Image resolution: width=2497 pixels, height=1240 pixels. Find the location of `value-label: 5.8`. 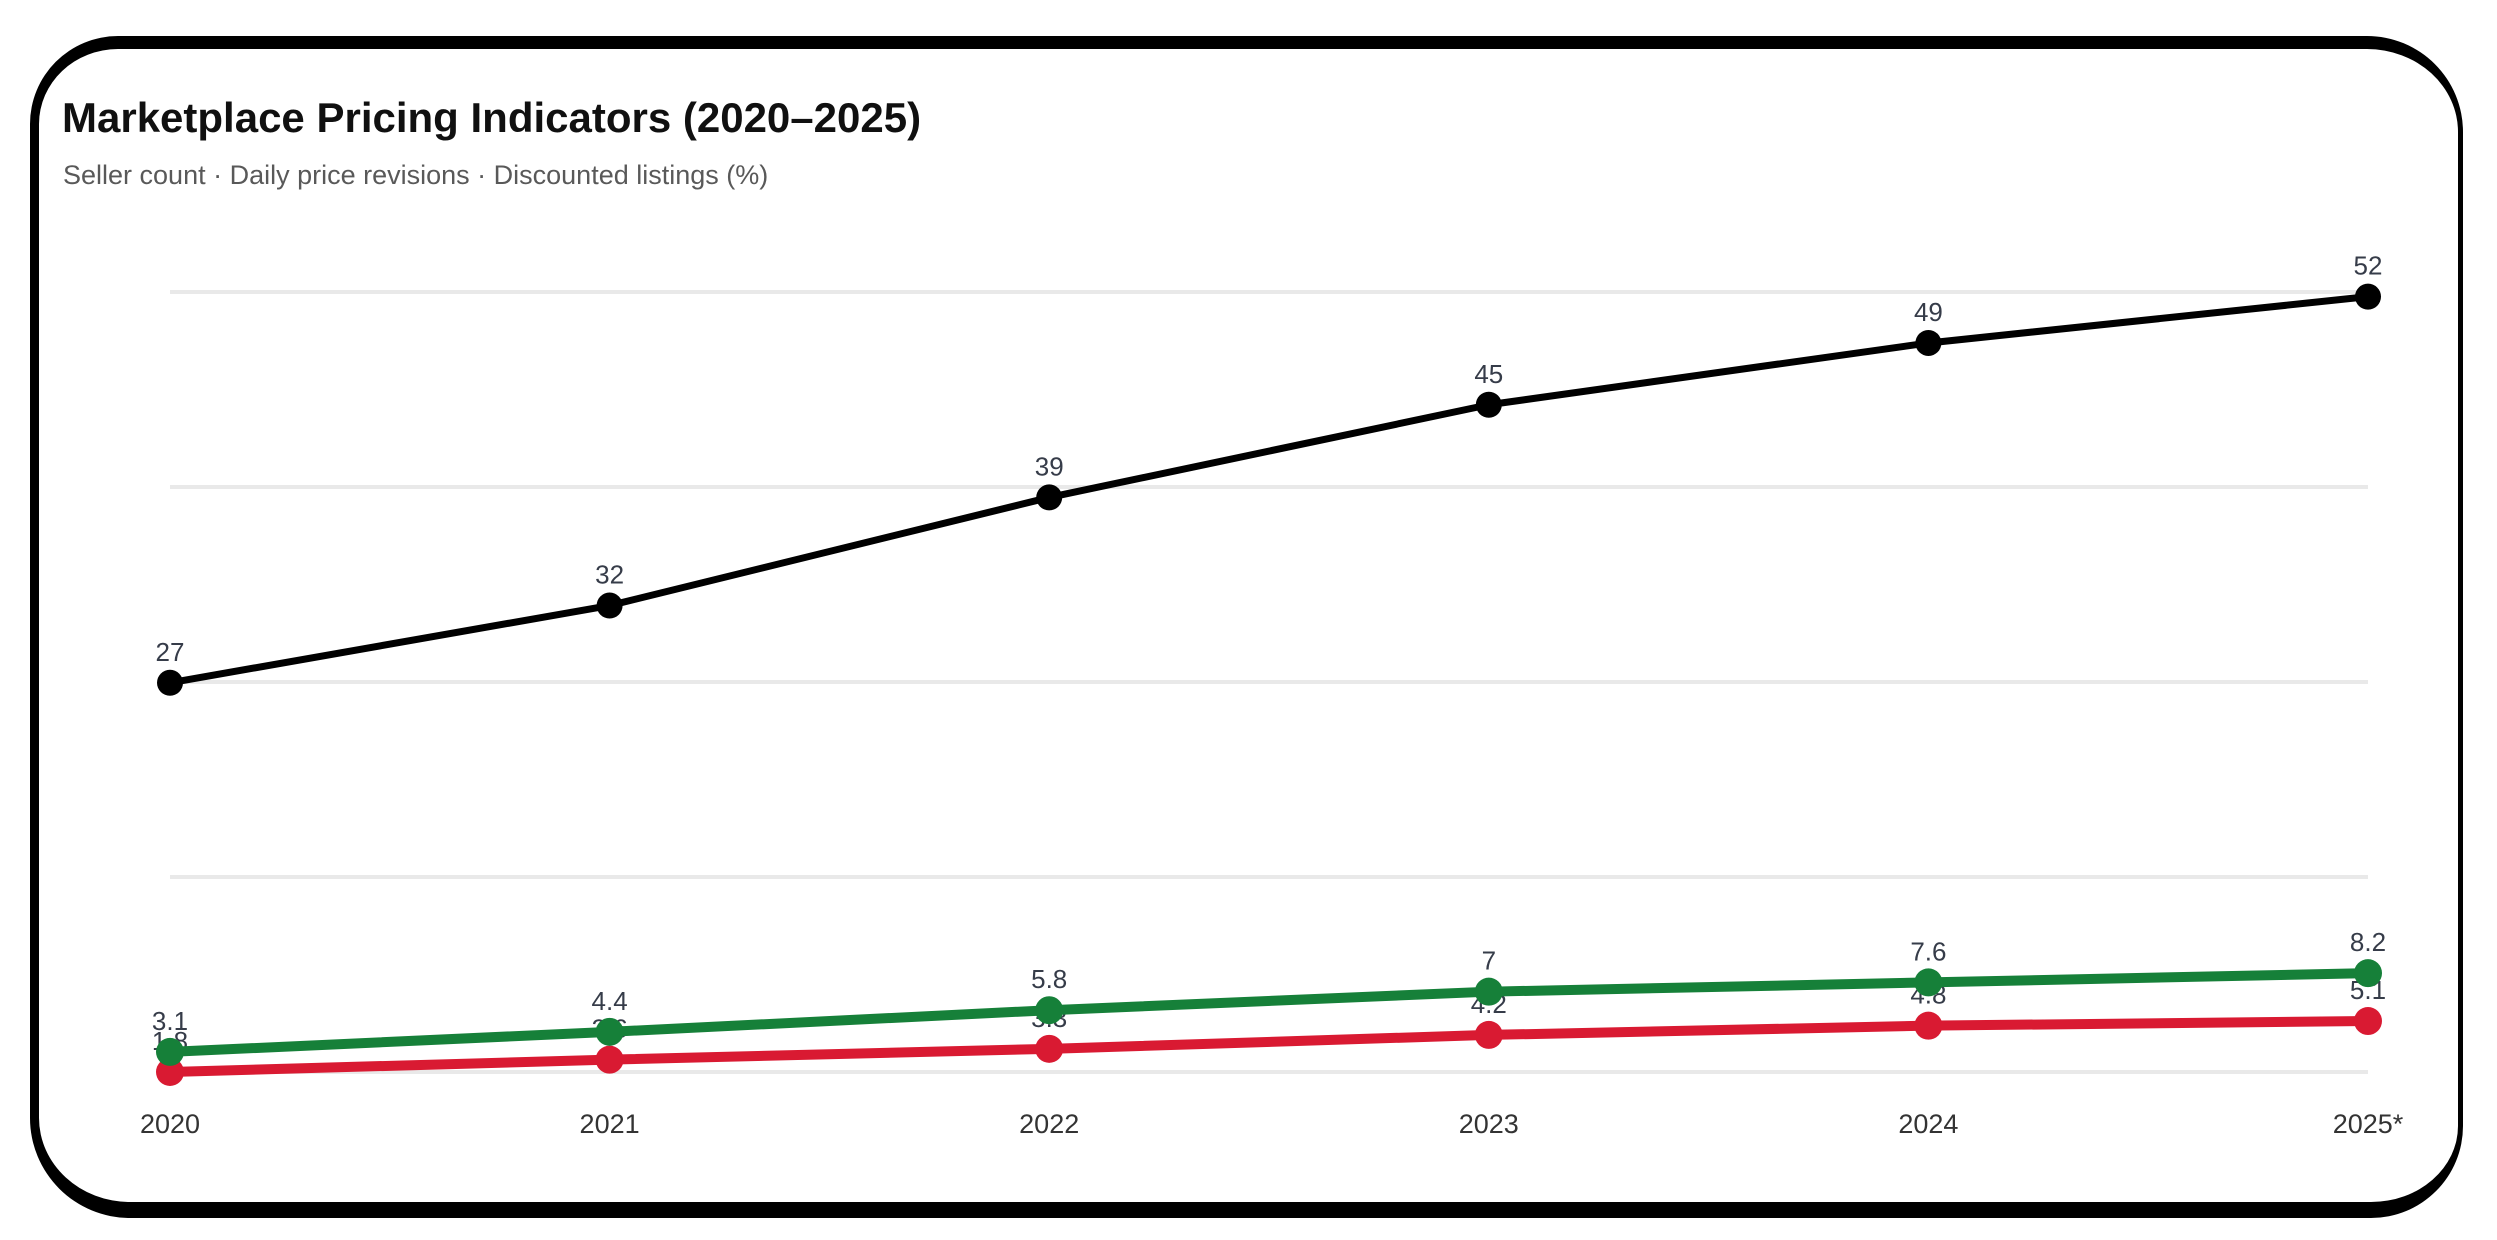

value-label: 5.8 is located at coordinates (1049, 979).